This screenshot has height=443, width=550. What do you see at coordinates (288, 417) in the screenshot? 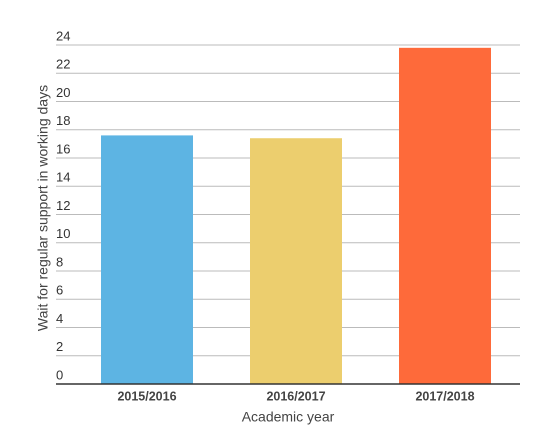
I see `x-axis-title: Academic year` at bounding box center [288, 417].